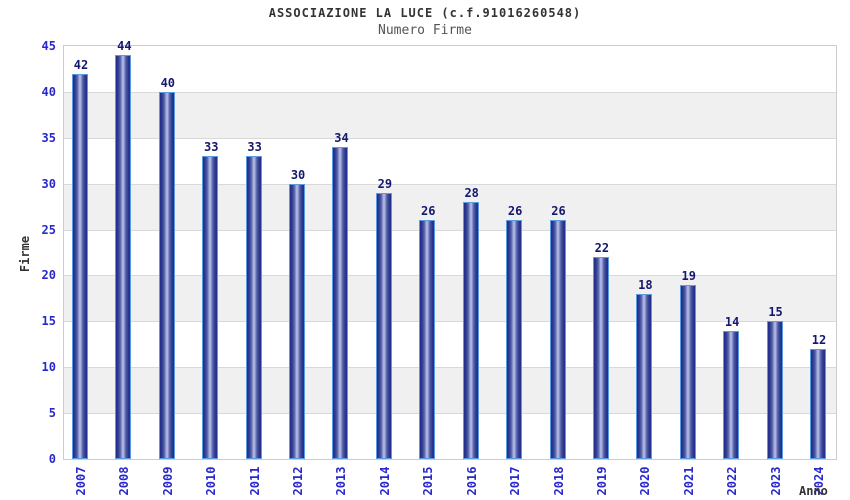 This screenshot has height=500, width=850. Describe the element at coordinates (48, 275) in the screenshot. I see `y-tick-label-20: 20` at that location.